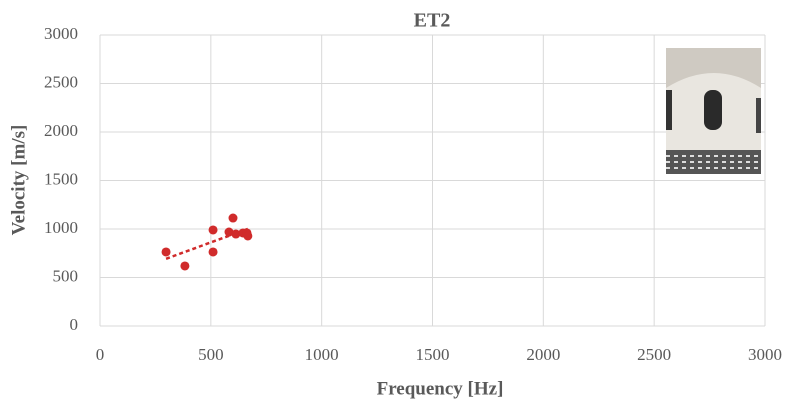  What do you see at coordinates (322, 354) in the screenshot?
I see `x-tick-label: 1000` at bounding box center [322, 354].